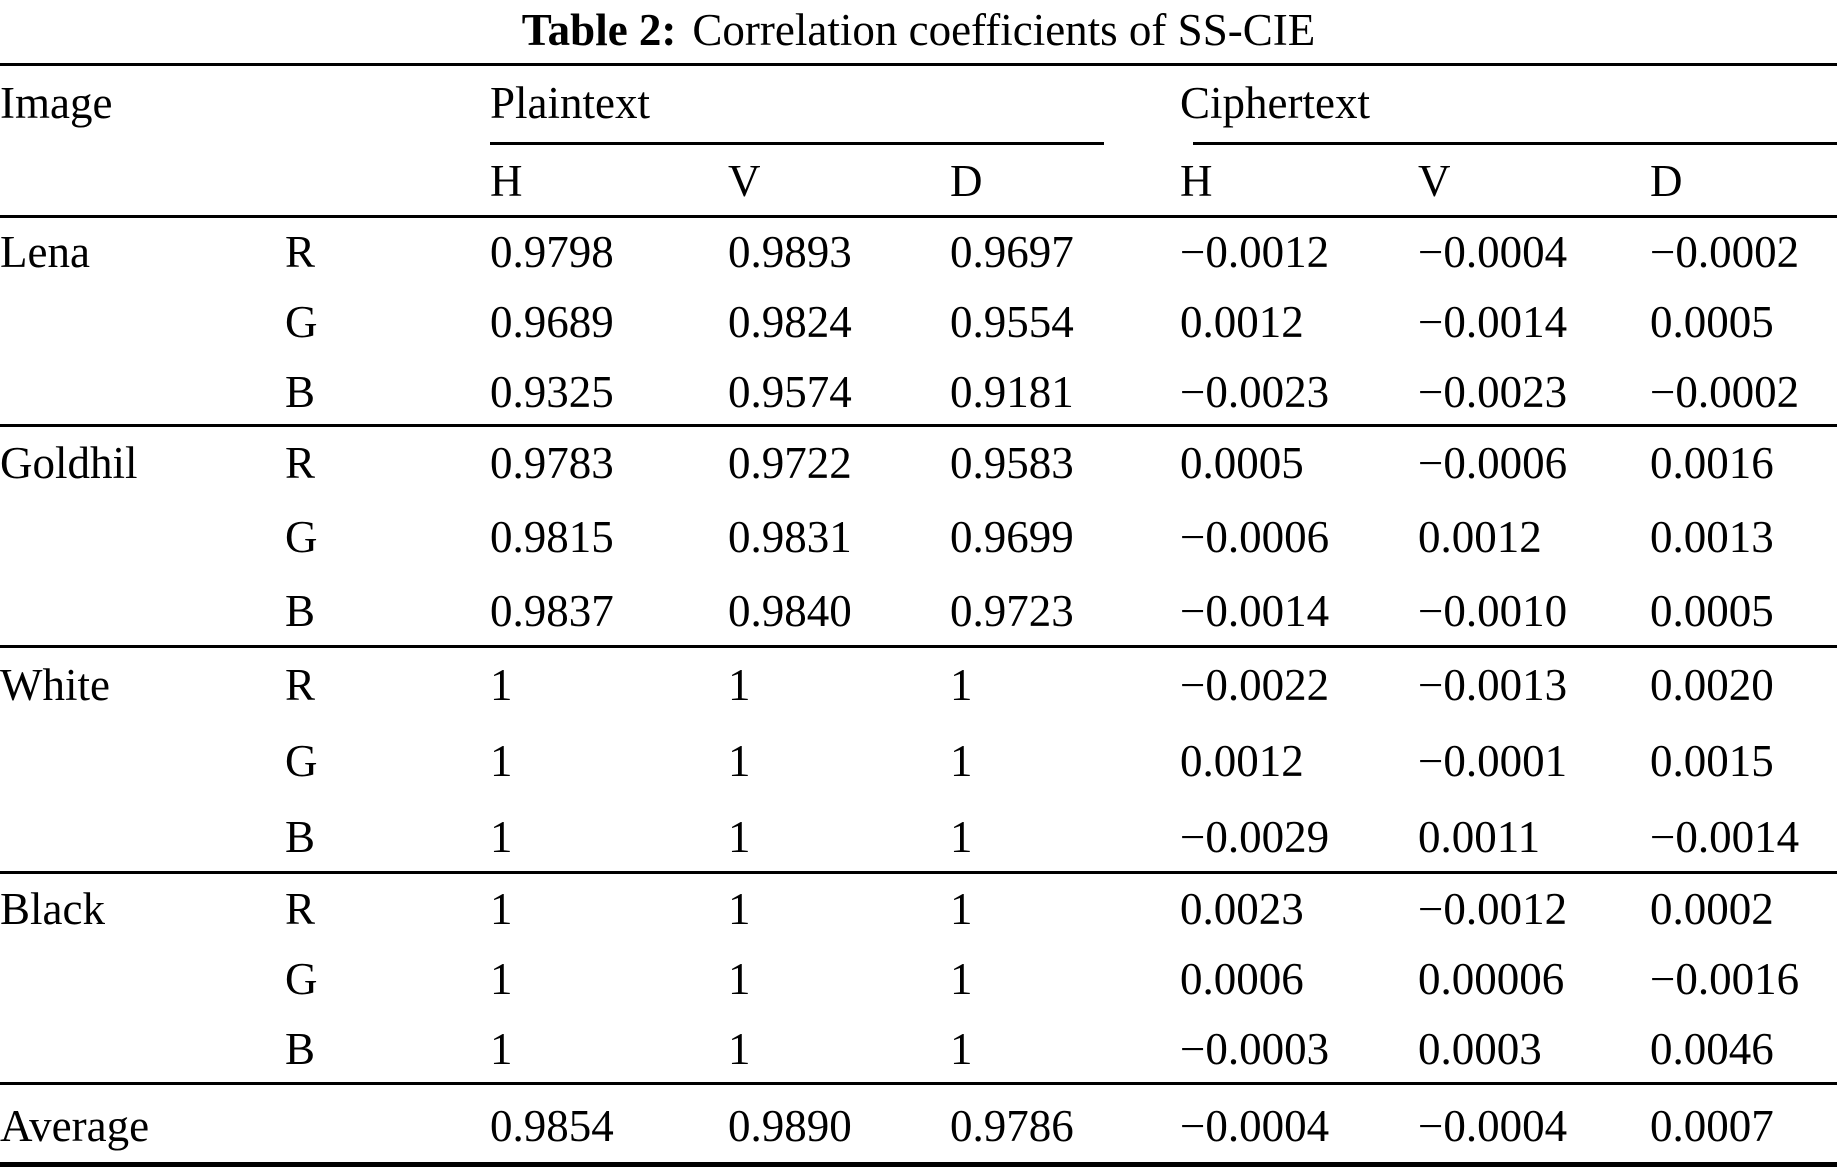 The width and height of the screenshot is (1837, 1175). What do you see at coordinates (1491, 979) in the screenshot?
I see `value-cell: 0.00006` at bounding box center [1491, 979].